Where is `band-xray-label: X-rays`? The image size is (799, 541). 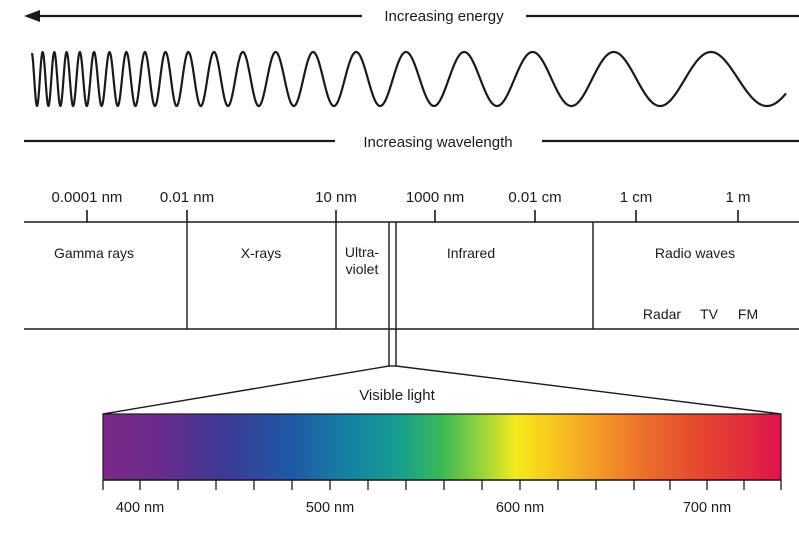 band-xray-label: X-rays is located at coordinates (261, 253).